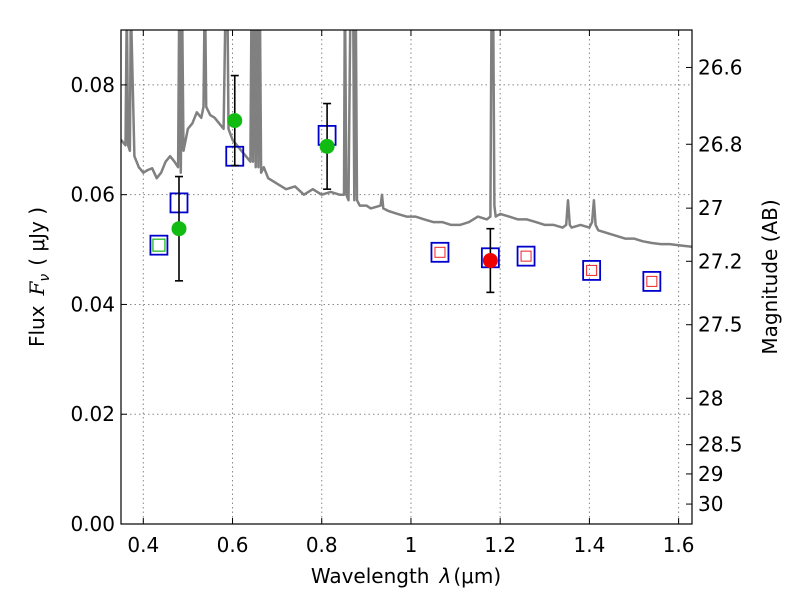 Image resolution: width=800 pixels, height=600 pixels. Describe the element at coordinates (720, 261) in the screenshot. I see `y2-tick-label: 27.2` at that location.